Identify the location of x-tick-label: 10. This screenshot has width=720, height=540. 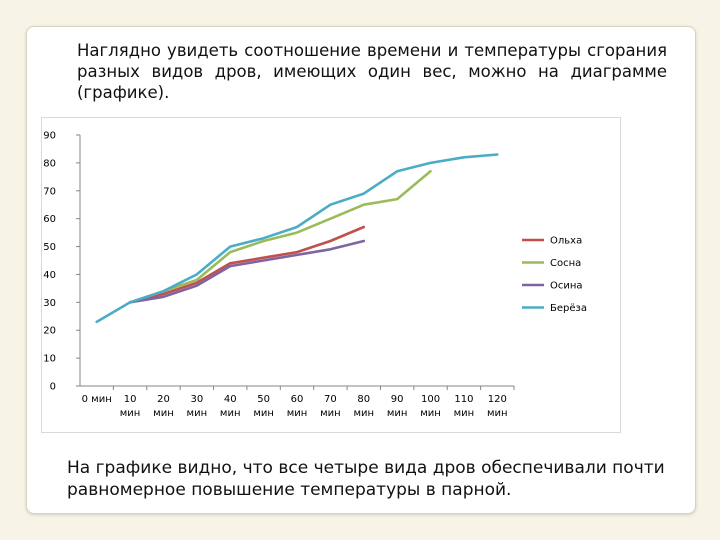
(130, 399).